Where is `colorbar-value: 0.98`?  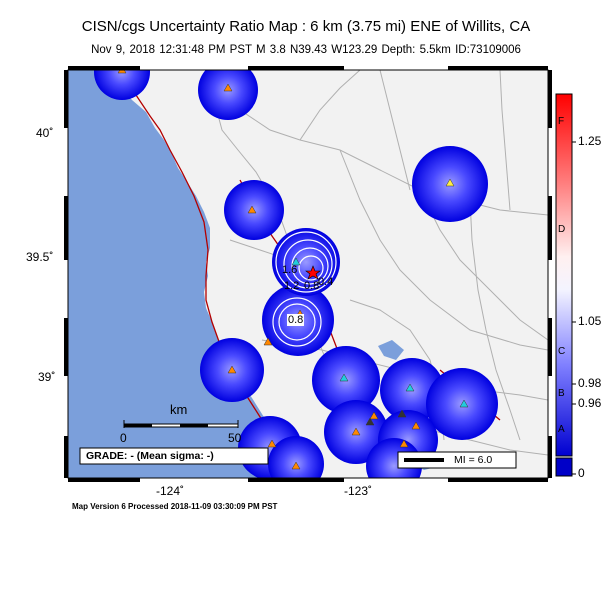 colorbar-value: 0.98 is located at coordinates (590, 383).